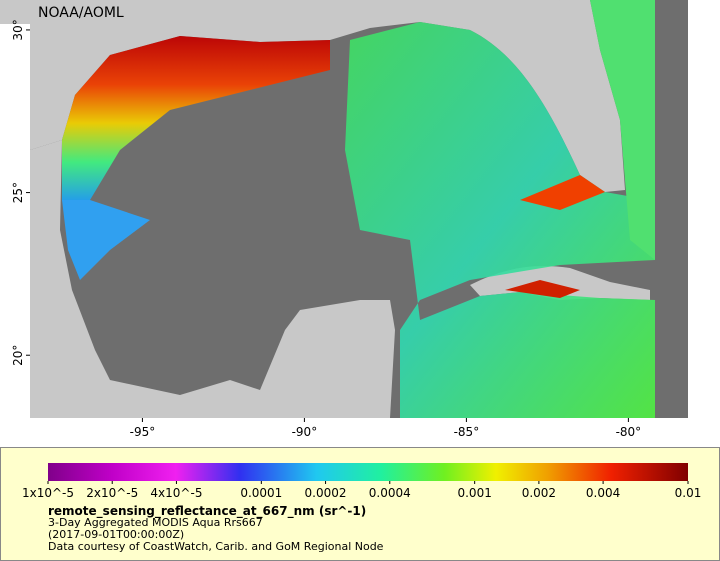  What do you see at coordinates (467, 432) in the screenshot?
I see `x-tick-label: -85°` at bounding box center [467, 432].